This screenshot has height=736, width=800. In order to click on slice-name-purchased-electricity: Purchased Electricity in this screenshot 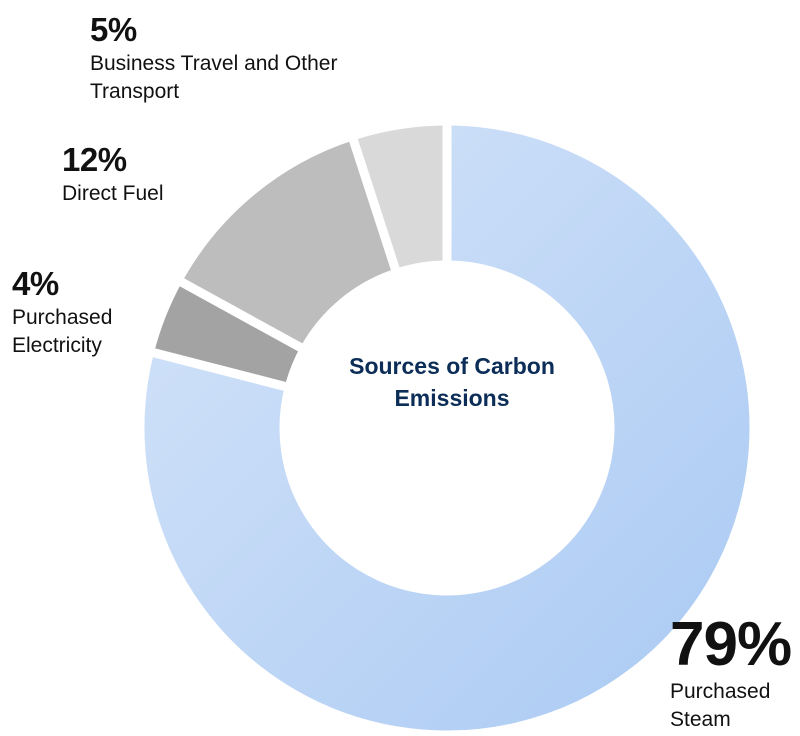, I will do `click(62, 331)`.